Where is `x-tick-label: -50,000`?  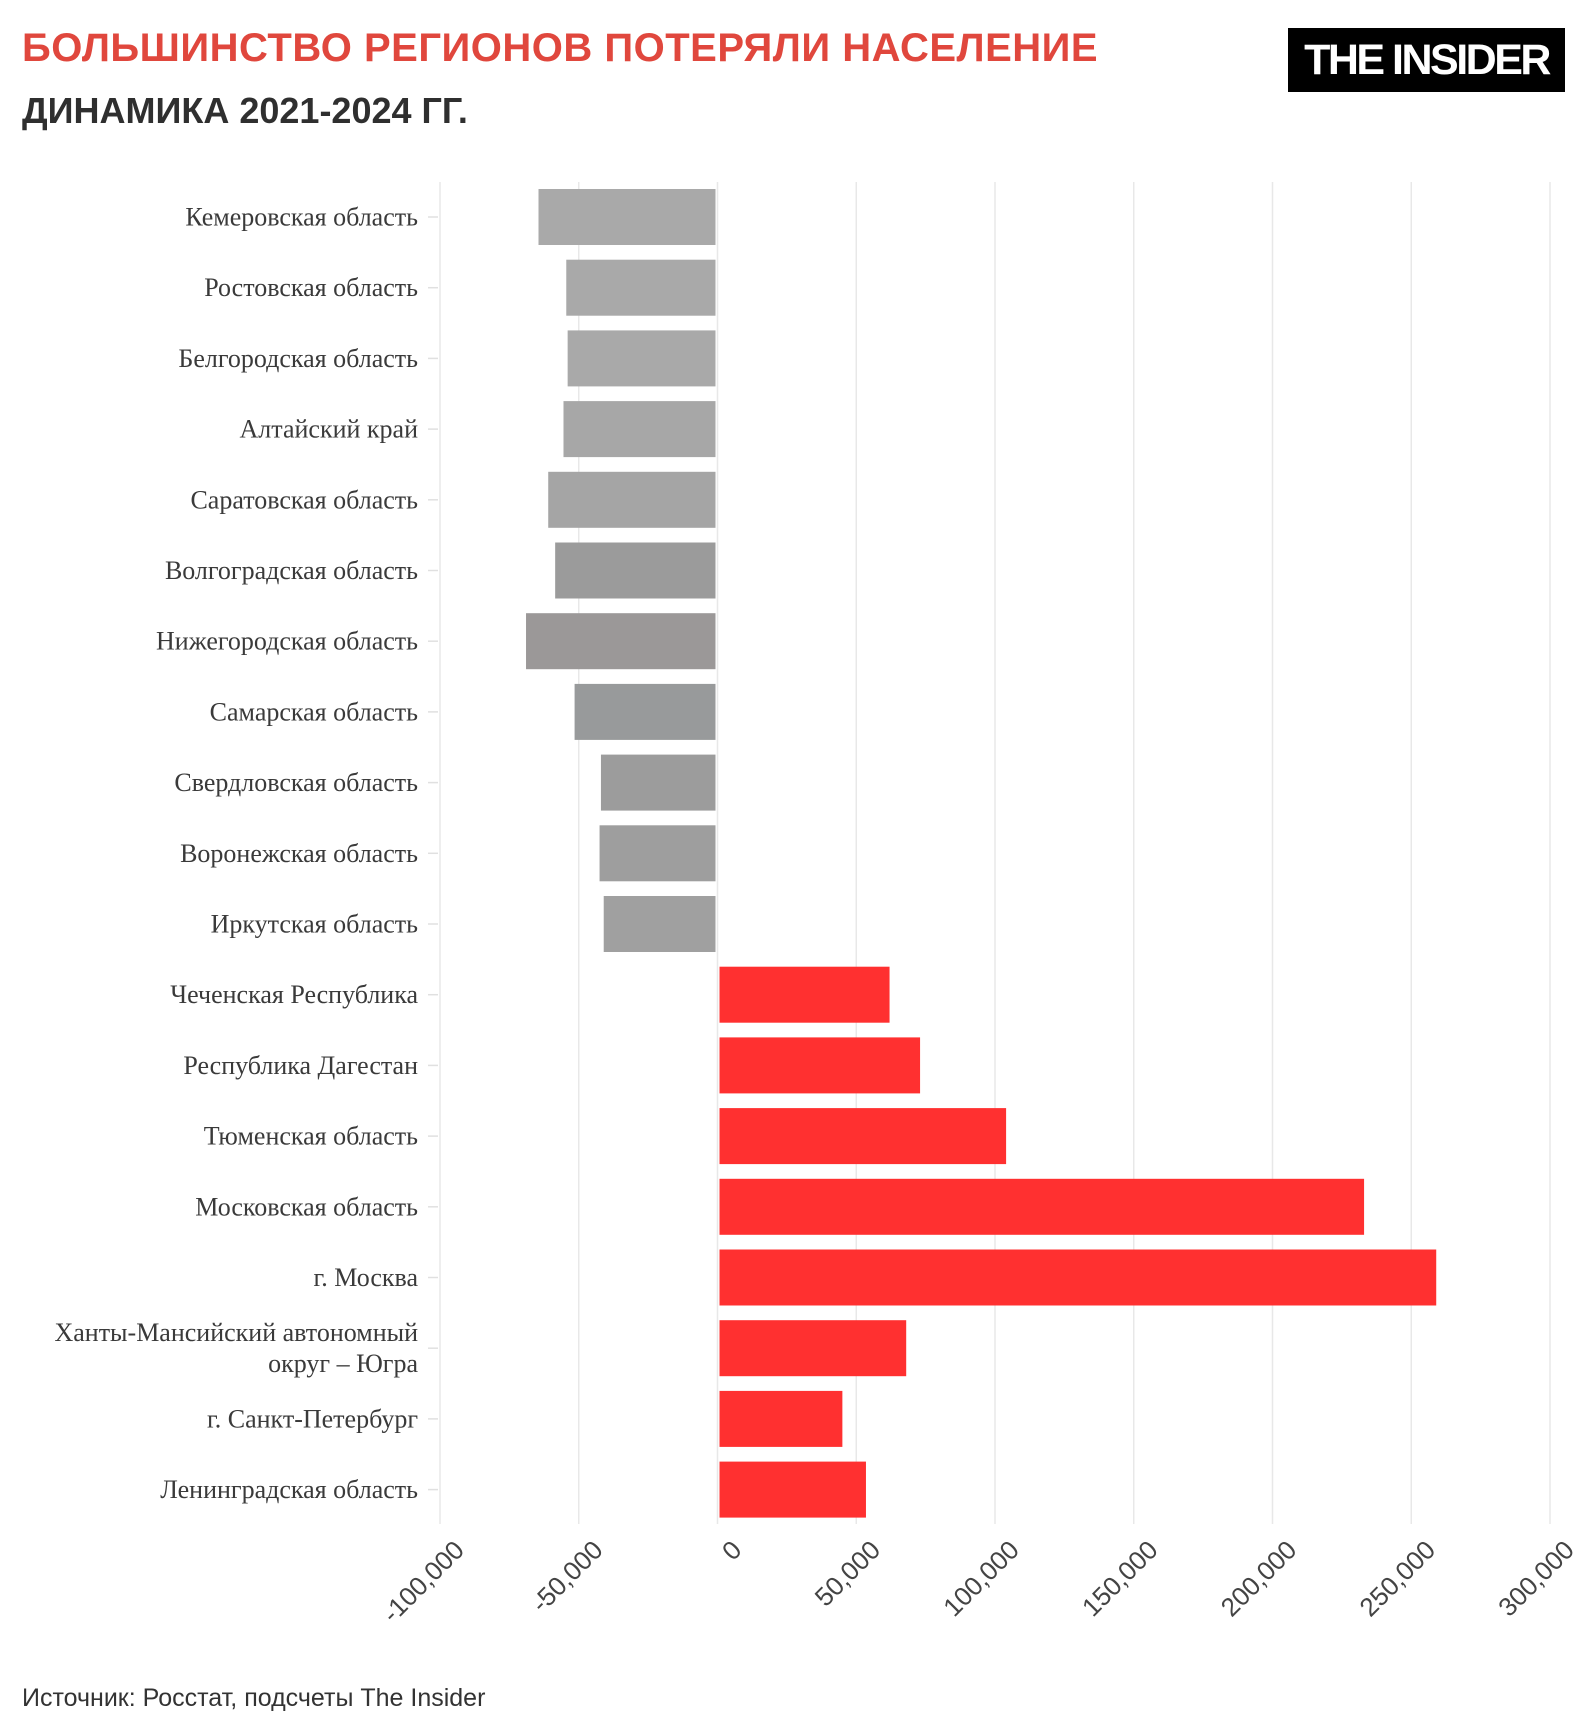
x-tick-label: -50,000 is located at coordinates (567, 1577).